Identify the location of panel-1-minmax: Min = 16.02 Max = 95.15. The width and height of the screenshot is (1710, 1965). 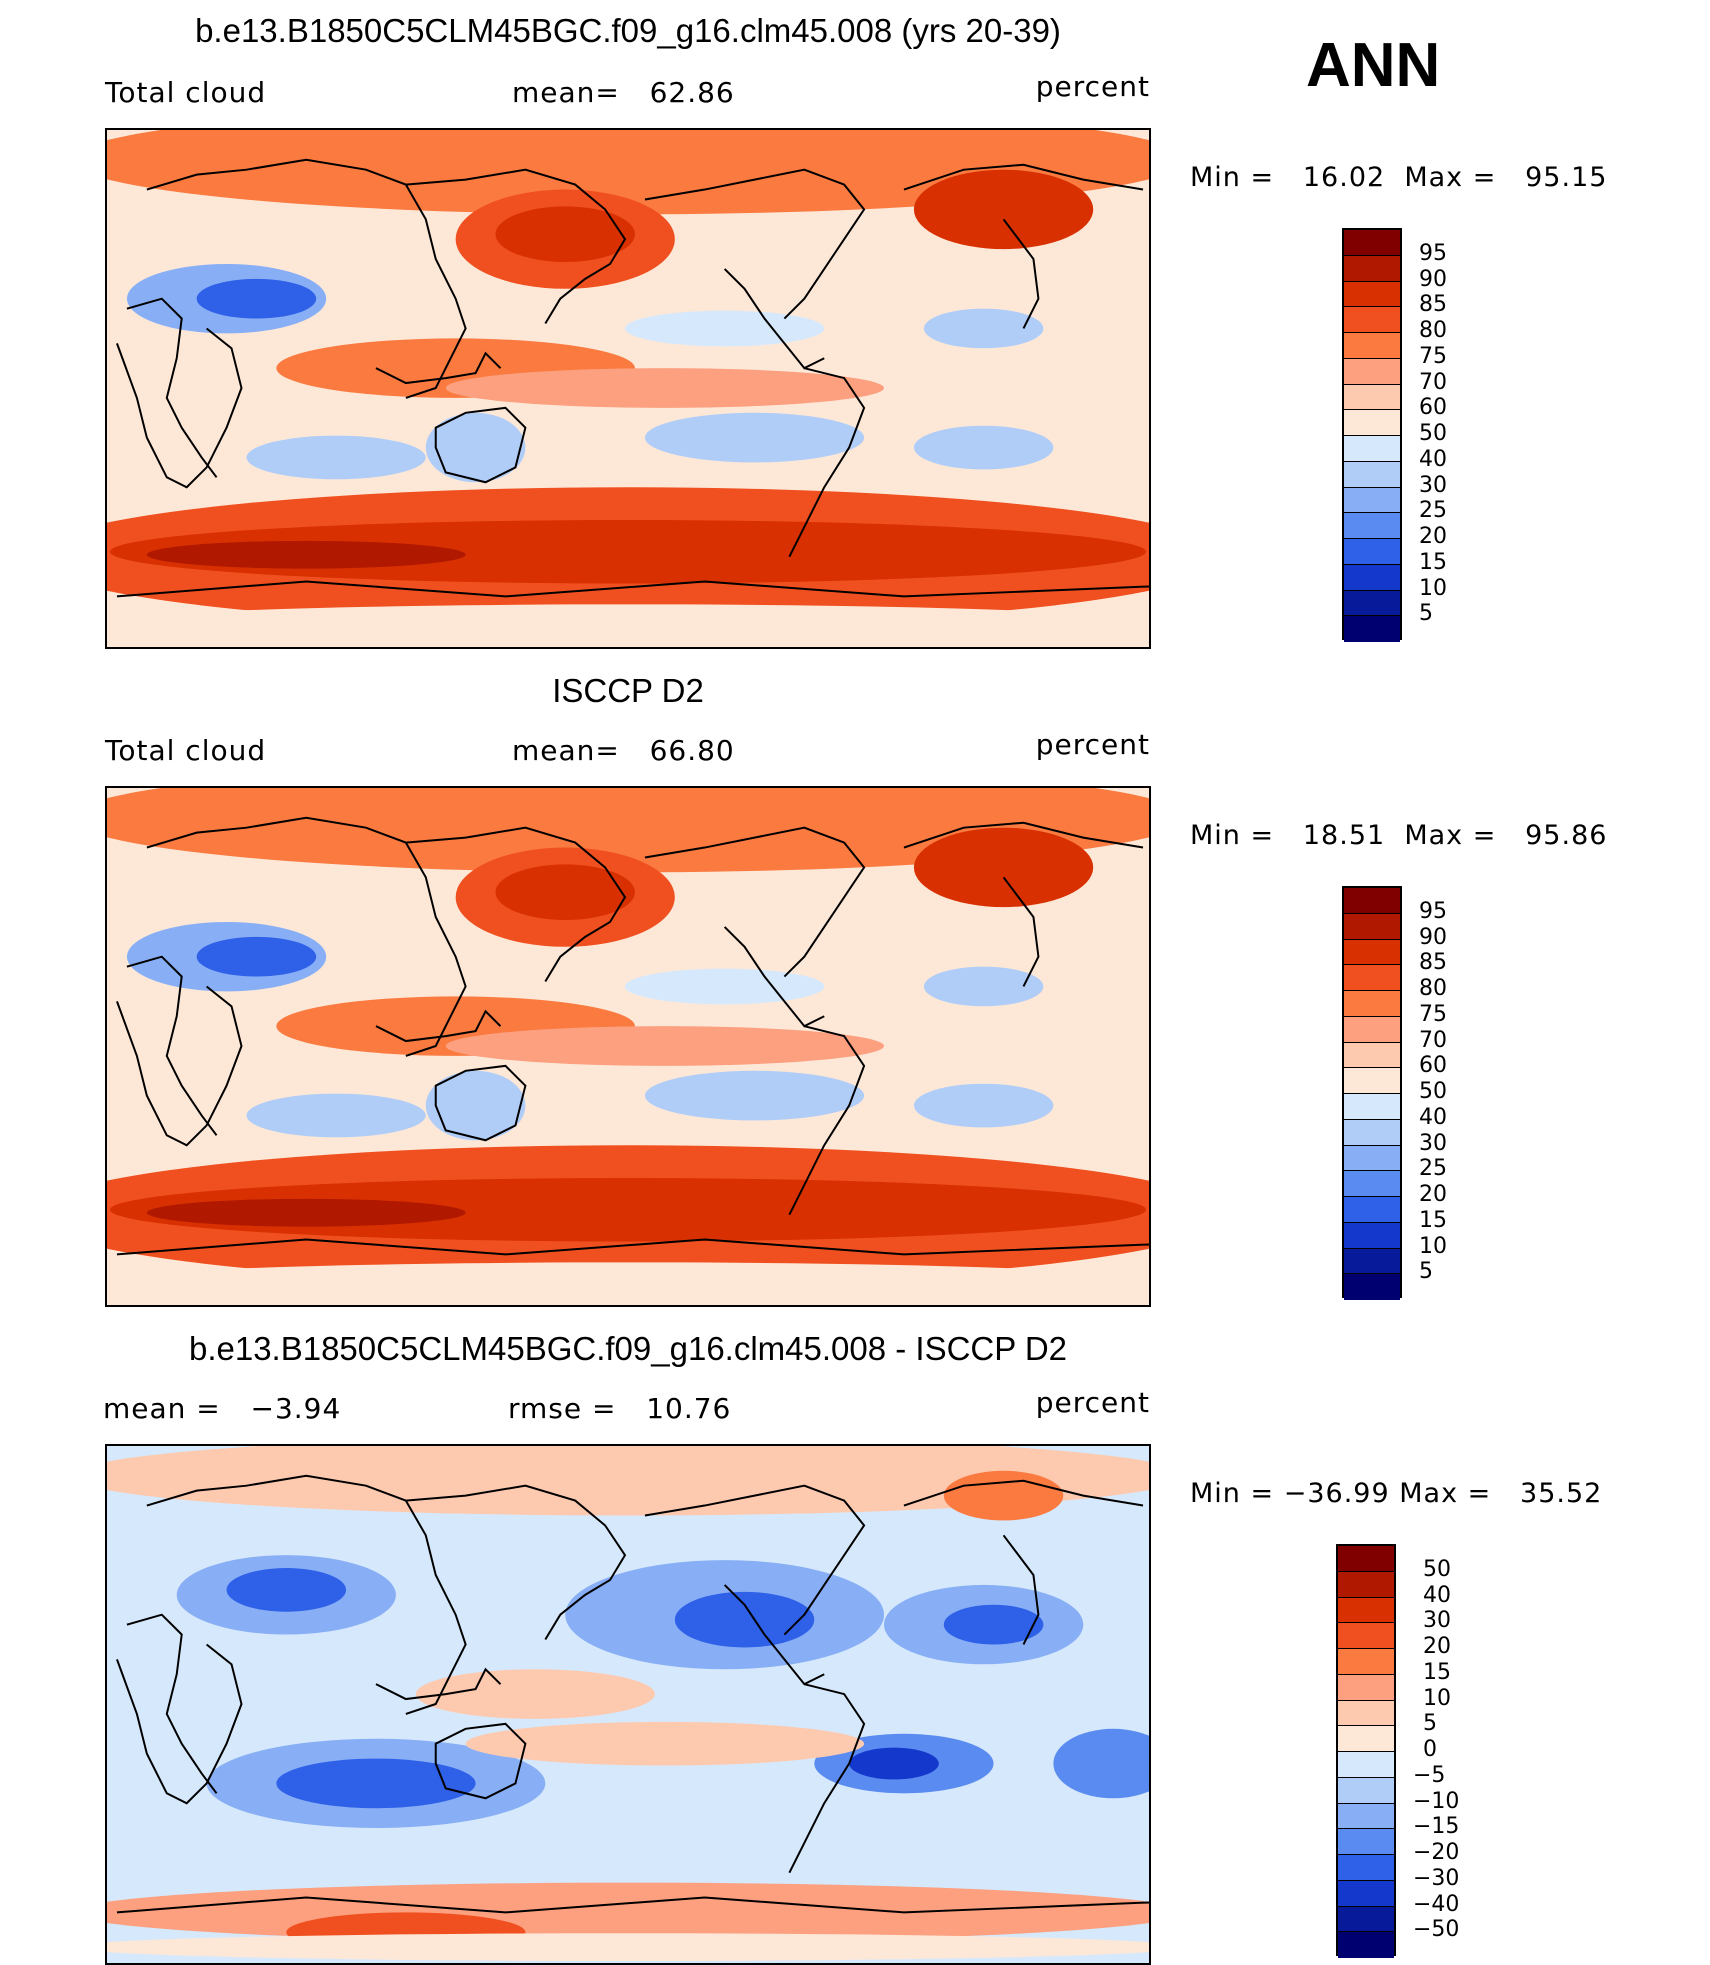
(1398, 177).